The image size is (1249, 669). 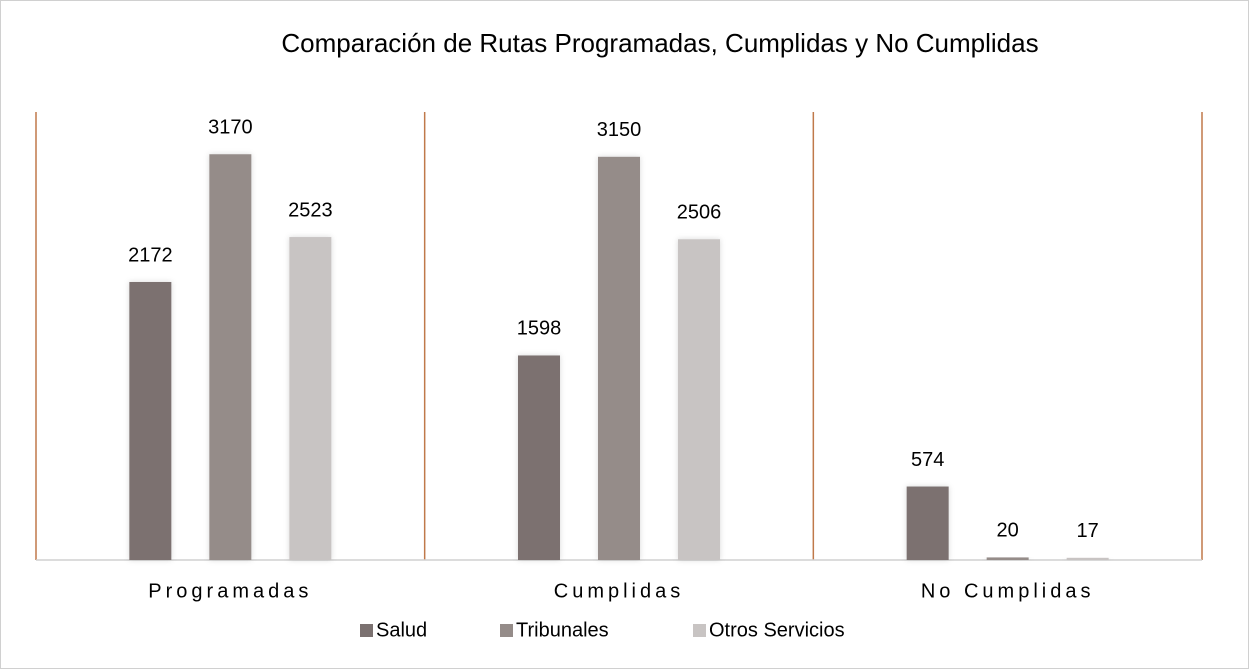 What do you see at coordinates (699, 213) in the screenshot?
I see `value-label: 2506` at bounding box center [699, 213].